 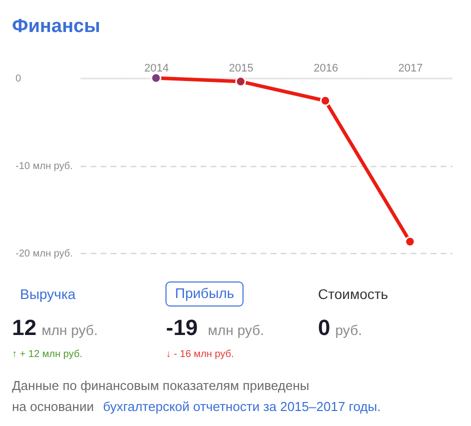 What do you see at coordinates (44, 254) in the screenshot?
I see `y-tick-label: -20 млн руб.` at bounding box center [44, 254].